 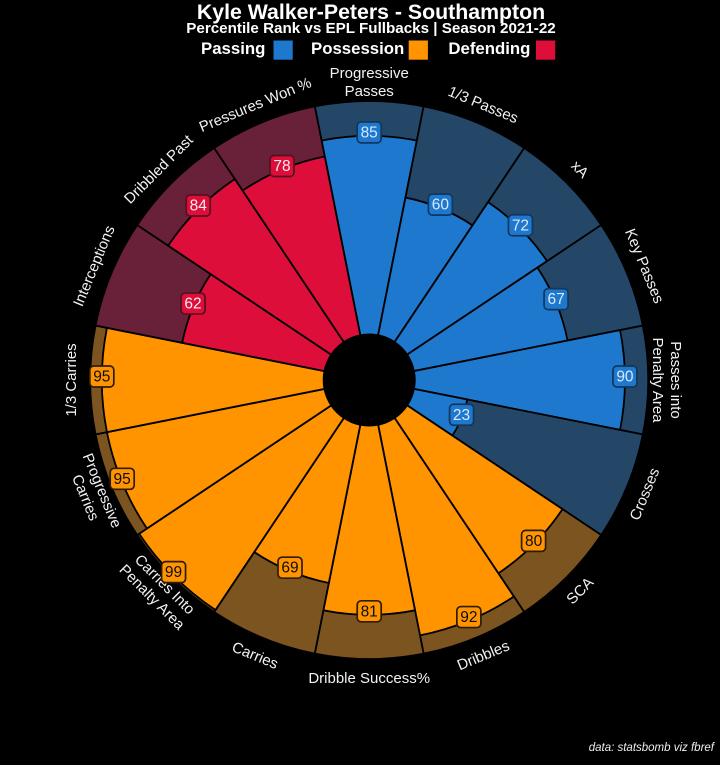 What do you see at coordinates (520, 225) in the screenshot?
I see `svg-text: 72` at bounding box center [520, 225].